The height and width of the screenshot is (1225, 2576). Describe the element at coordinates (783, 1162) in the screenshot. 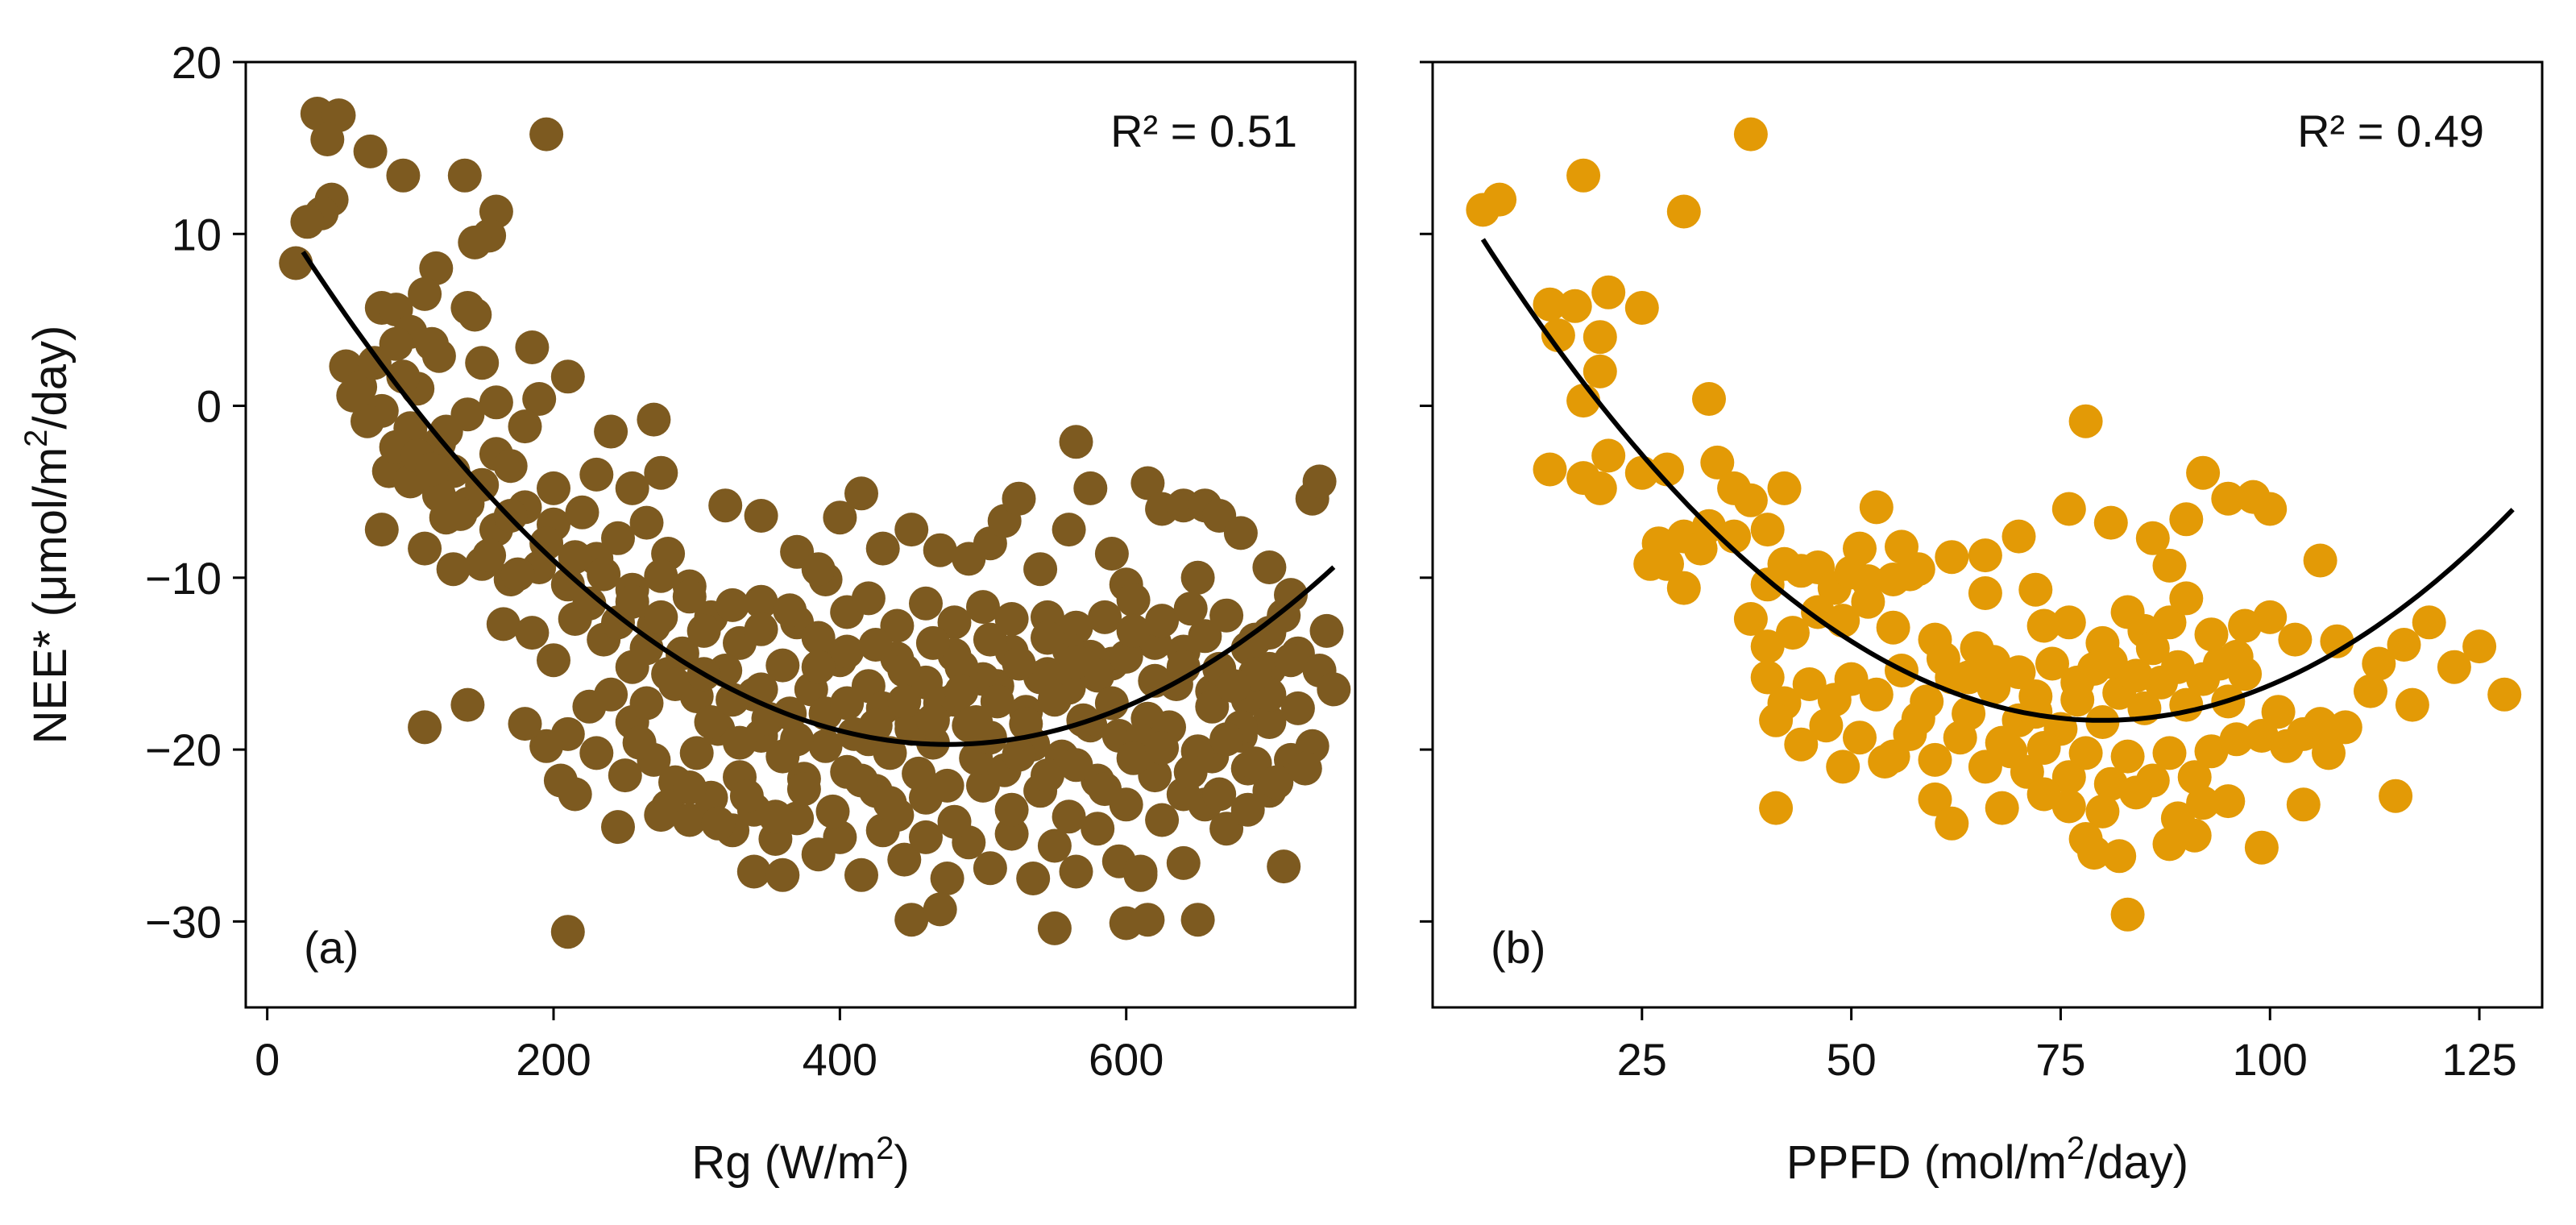

I see `panel-a-xlabel-base: Rg (W/m` at that location.